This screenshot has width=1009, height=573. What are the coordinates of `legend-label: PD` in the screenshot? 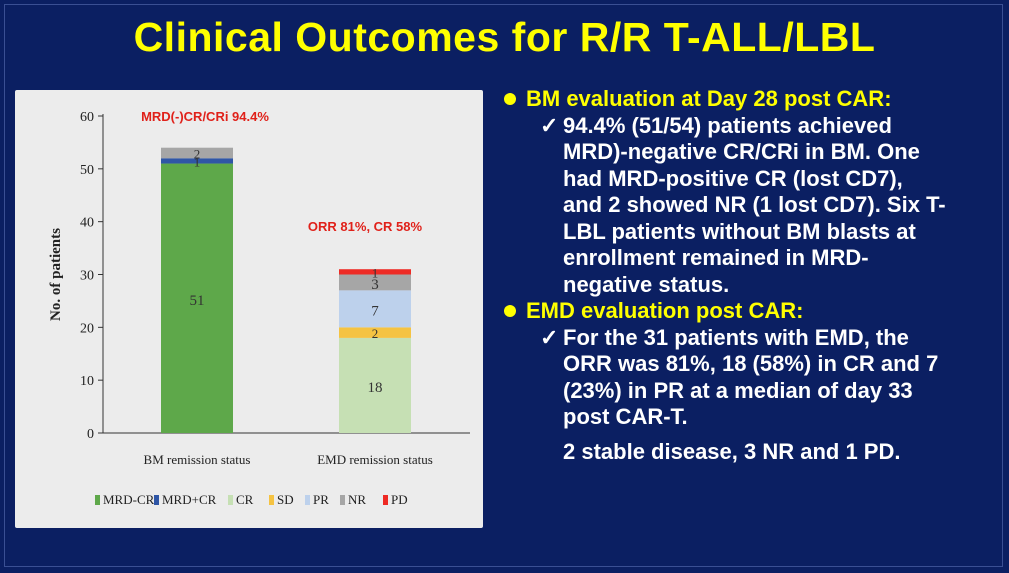 It's located at (399, 499).